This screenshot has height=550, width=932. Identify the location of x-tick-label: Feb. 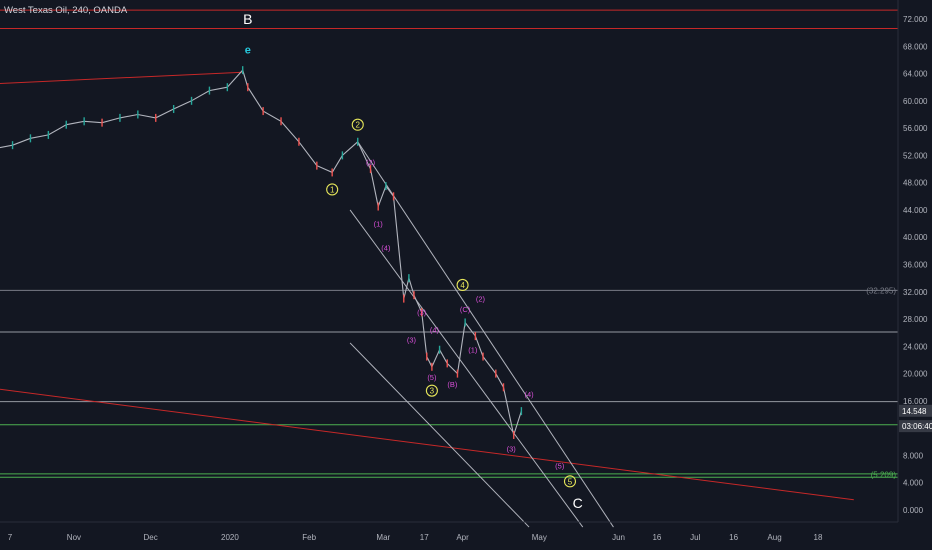
(309, 537).